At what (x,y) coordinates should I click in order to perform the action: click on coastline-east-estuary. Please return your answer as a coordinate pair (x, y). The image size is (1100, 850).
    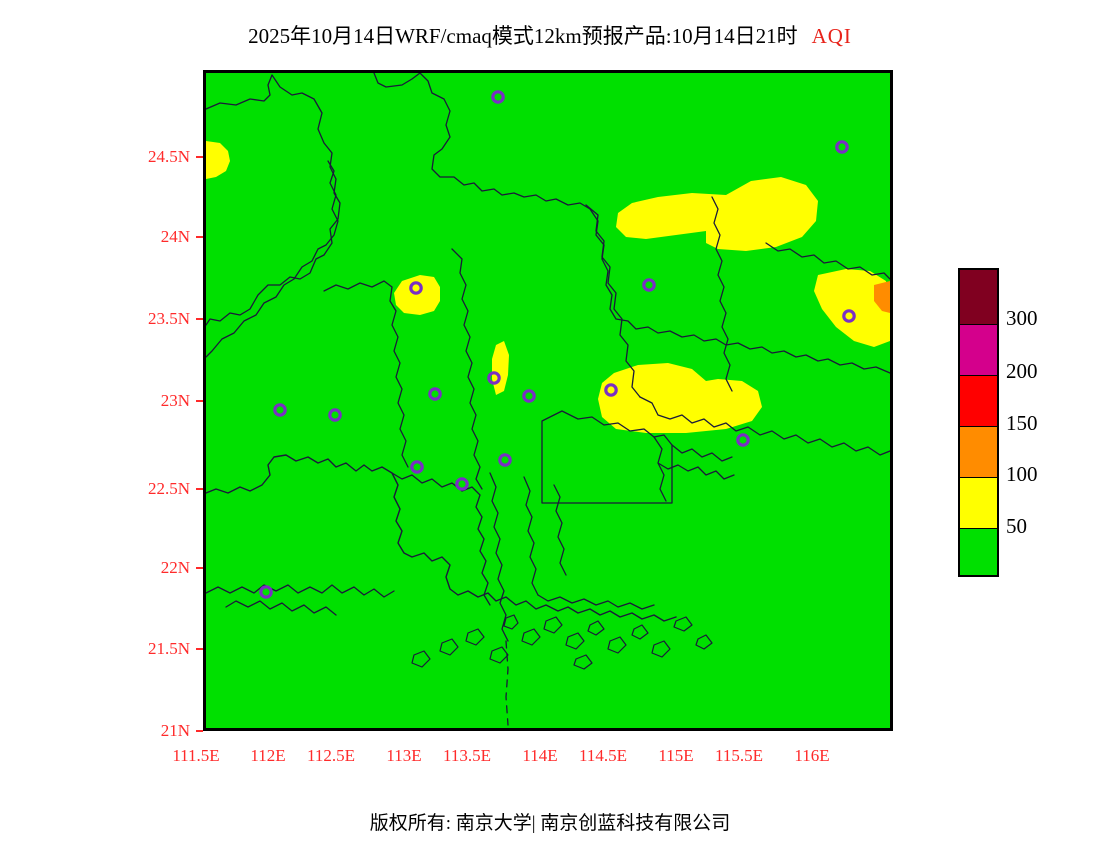
    Looking at the image, I should click on (693, 469).